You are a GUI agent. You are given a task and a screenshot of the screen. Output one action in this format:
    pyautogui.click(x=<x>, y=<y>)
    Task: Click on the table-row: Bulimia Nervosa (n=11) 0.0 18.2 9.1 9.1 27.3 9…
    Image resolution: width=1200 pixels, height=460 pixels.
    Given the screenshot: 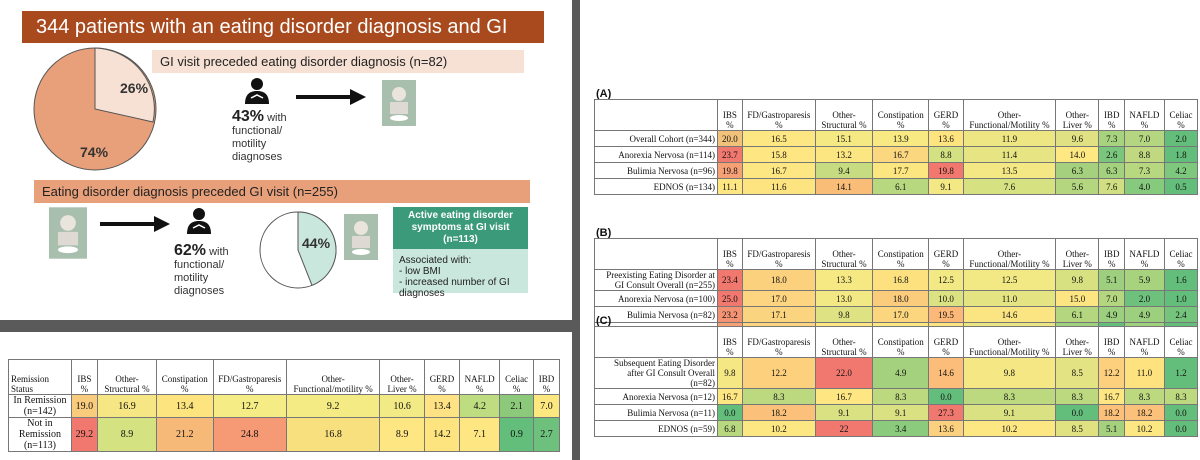 What is the action you would take?
    pyautogui.click(x=896, y=412)
    